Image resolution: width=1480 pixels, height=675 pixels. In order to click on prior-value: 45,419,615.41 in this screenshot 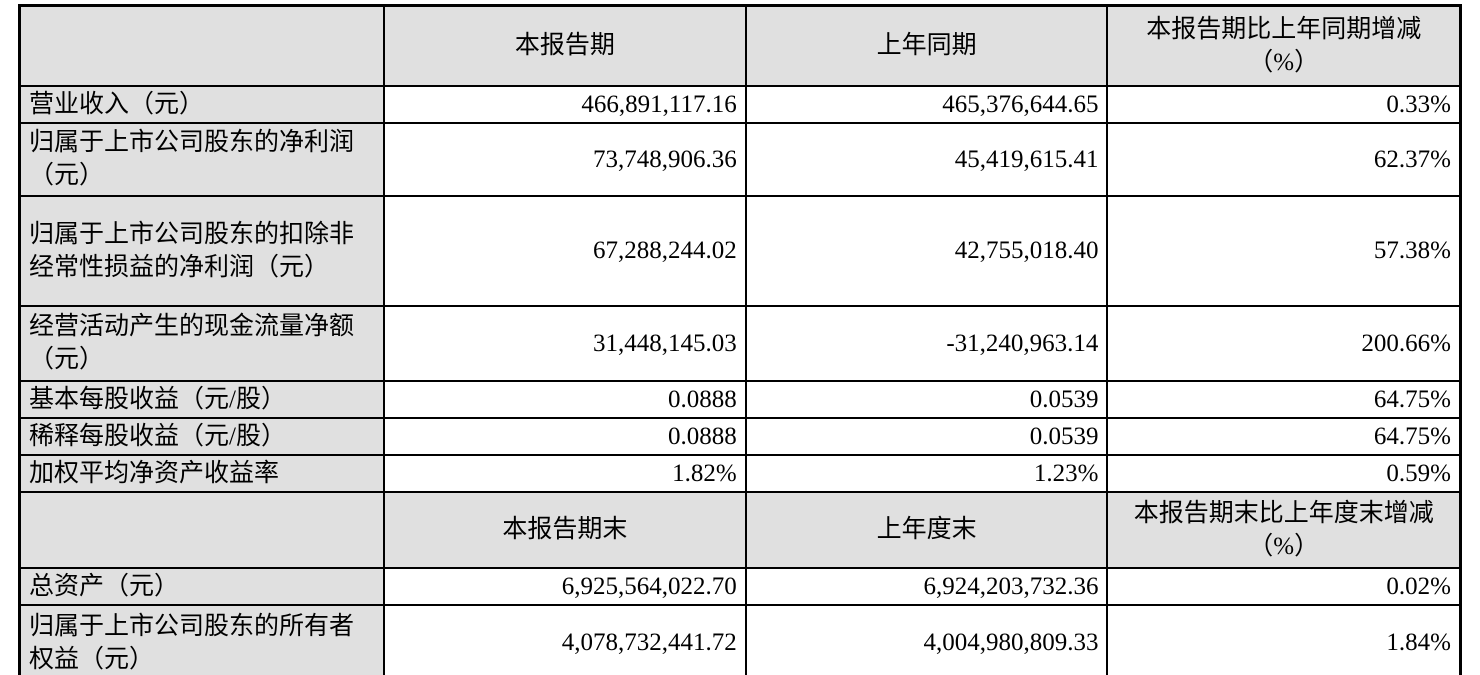, I will do `click(926, 159)`.